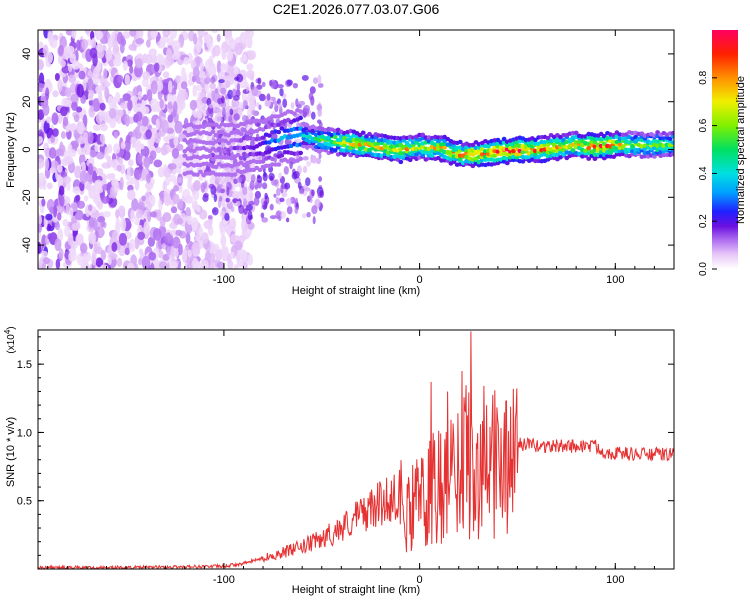 This screenshot has width=750, height=600. What do you see at coordinates (741, 150) in the screenshot?
I see `colorbar-label: Normalized spectral amplitude` at bounding box center [741, 150].